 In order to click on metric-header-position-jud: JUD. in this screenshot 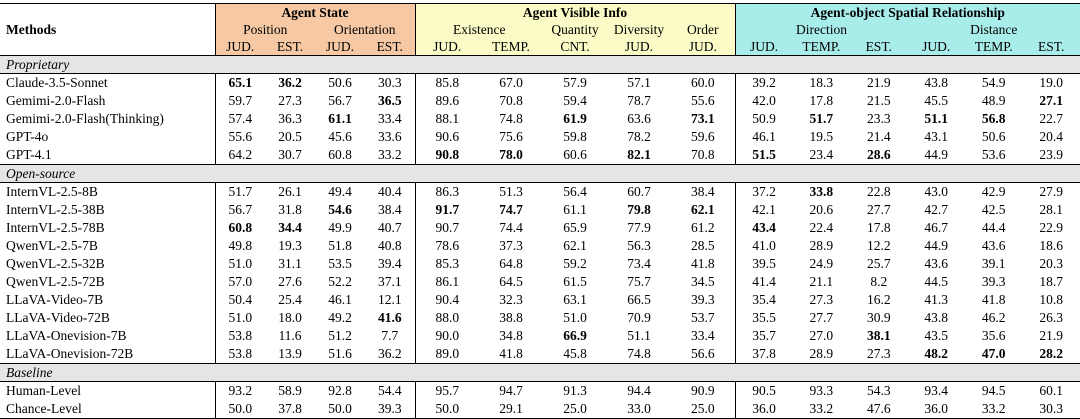, I will do `click(240, 47)`.